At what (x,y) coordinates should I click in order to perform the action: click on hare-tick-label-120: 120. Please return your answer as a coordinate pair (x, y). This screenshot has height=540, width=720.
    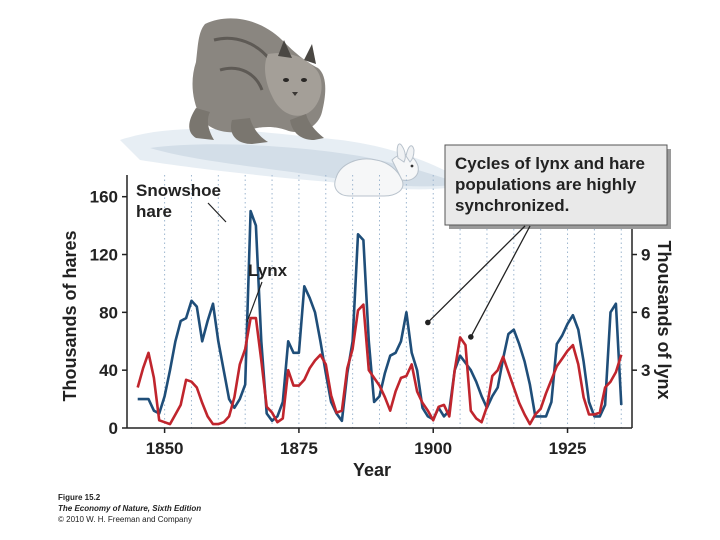
    Looking at the image, I should click on (104, 255).